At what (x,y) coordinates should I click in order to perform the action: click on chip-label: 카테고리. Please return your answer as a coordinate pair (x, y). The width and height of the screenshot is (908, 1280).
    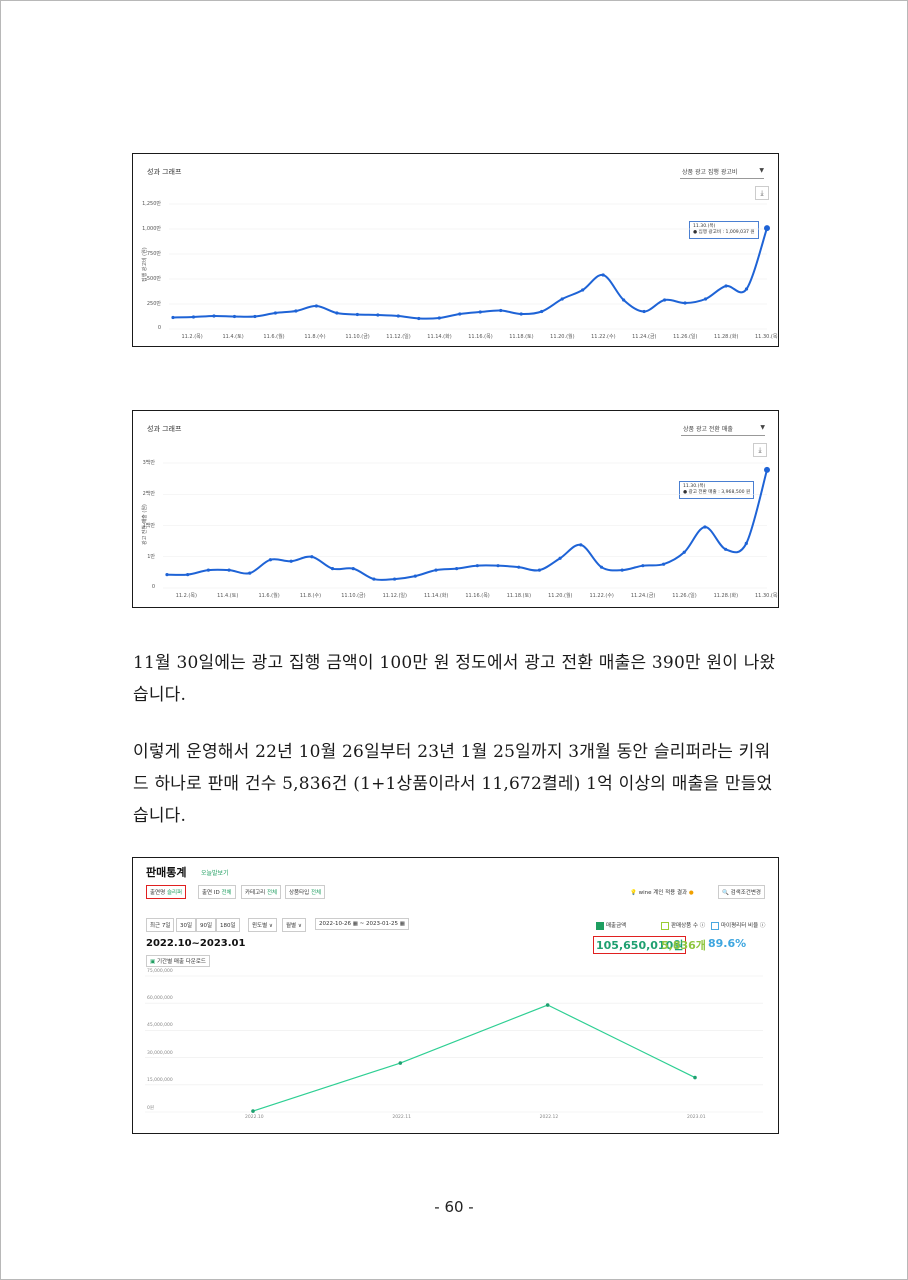
    Looking at the image, I should click on (256, 893).